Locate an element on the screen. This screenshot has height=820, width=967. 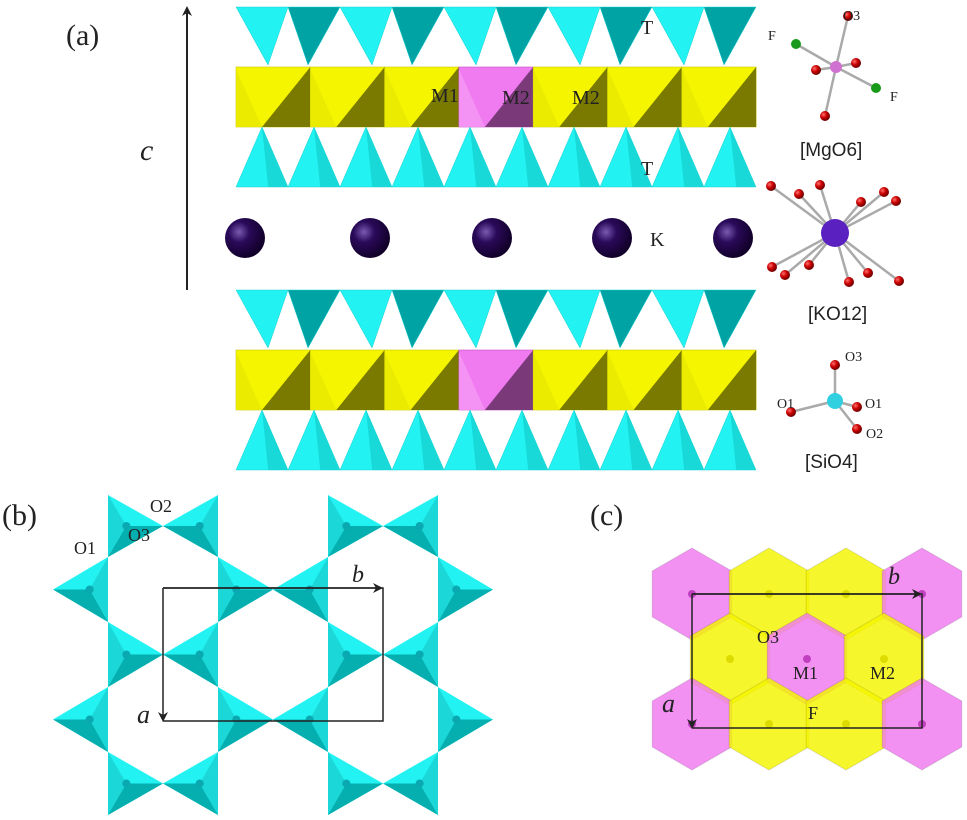
panel-c is located at coordinates (807, 659).